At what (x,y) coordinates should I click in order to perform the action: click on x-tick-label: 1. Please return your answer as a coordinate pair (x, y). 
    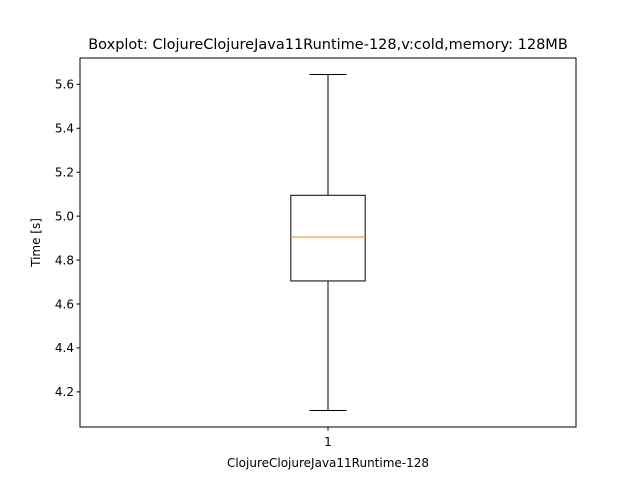
    Looking at the image, I should click on (328, 442).